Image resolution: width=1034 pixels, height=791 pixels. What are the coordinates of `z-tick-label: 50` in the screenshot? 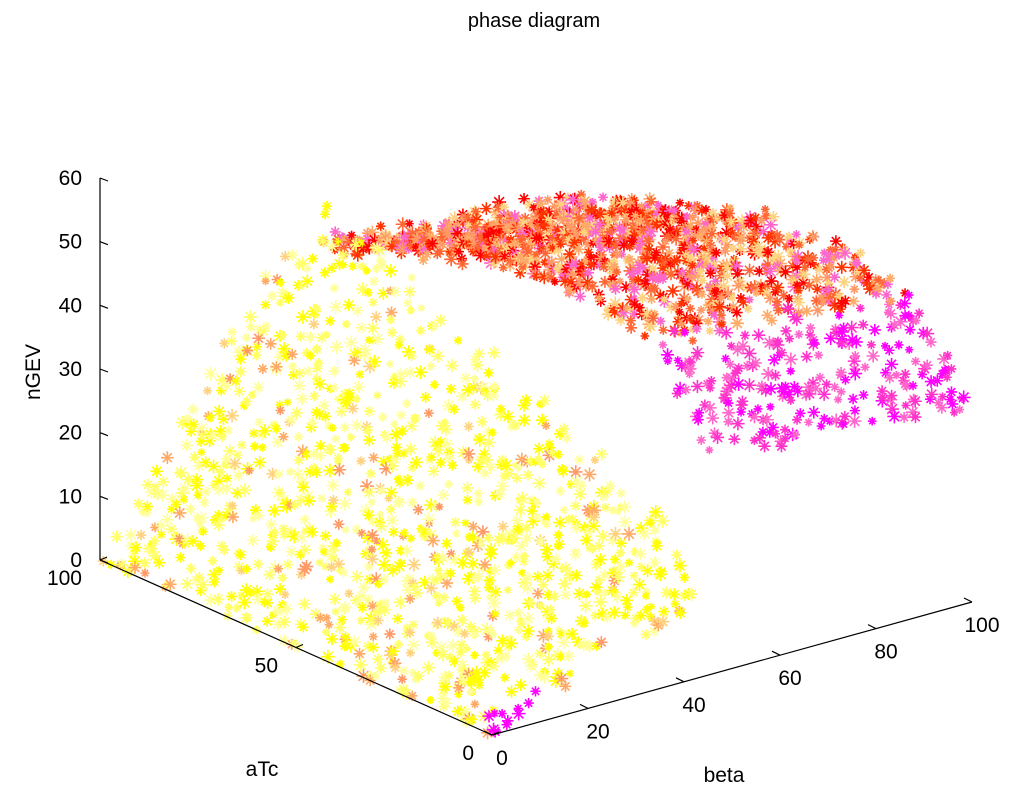 It's located at (70, 242).